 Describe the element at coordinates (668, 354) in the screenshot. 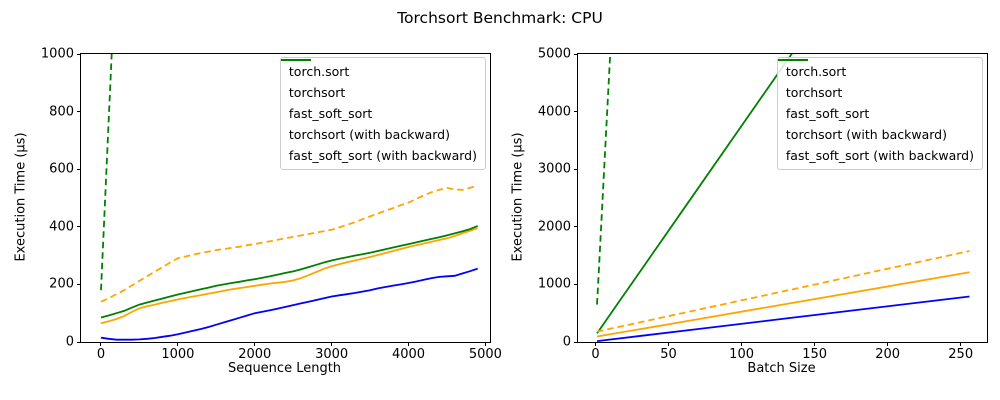

I see `x-tick-label: 50` at that location.